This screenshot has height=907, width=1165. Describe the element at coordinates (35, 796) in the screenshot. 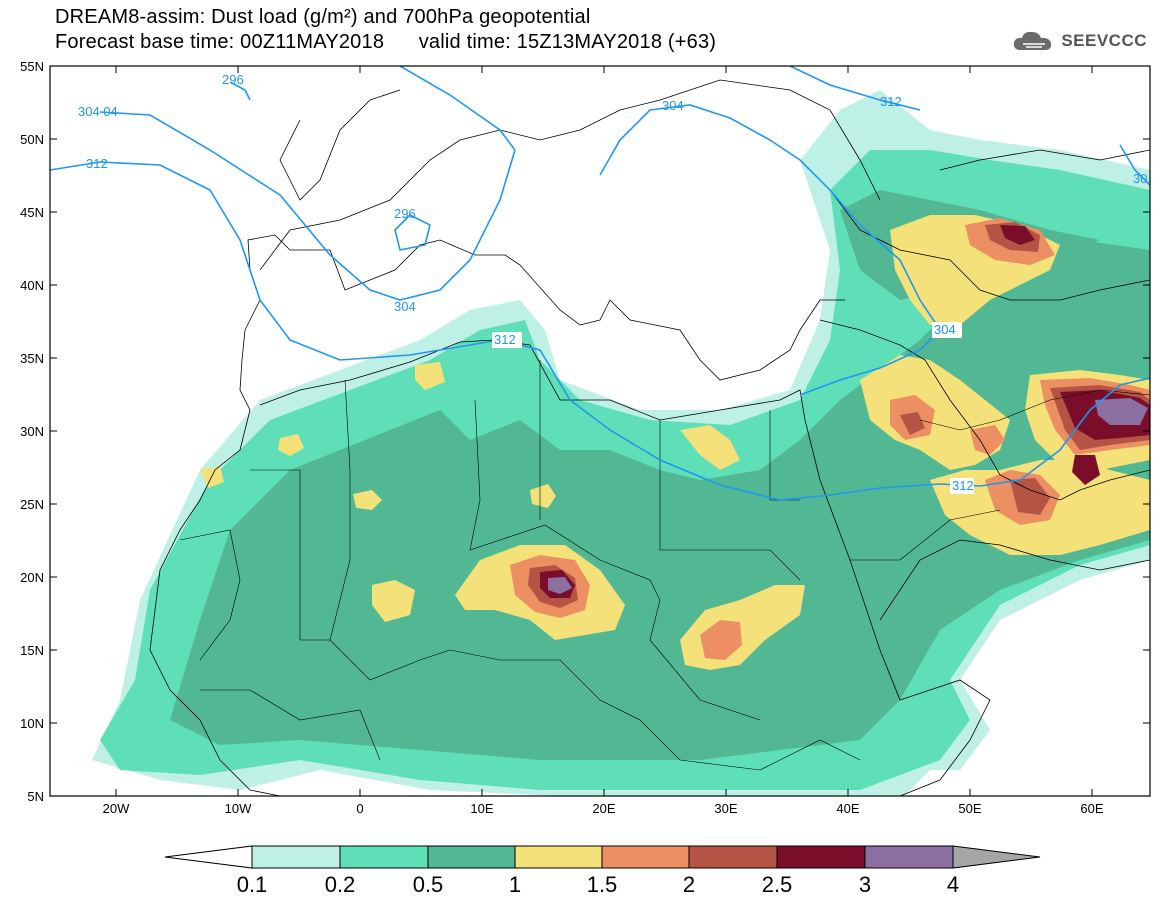

I see `lat-label: 5N` at that location.